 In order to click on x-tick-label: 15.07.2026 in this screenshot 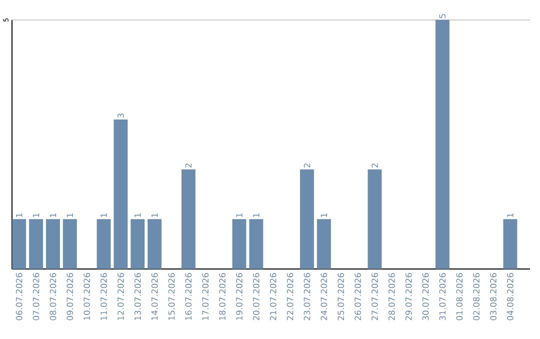, I will do `click(171, 296)`.